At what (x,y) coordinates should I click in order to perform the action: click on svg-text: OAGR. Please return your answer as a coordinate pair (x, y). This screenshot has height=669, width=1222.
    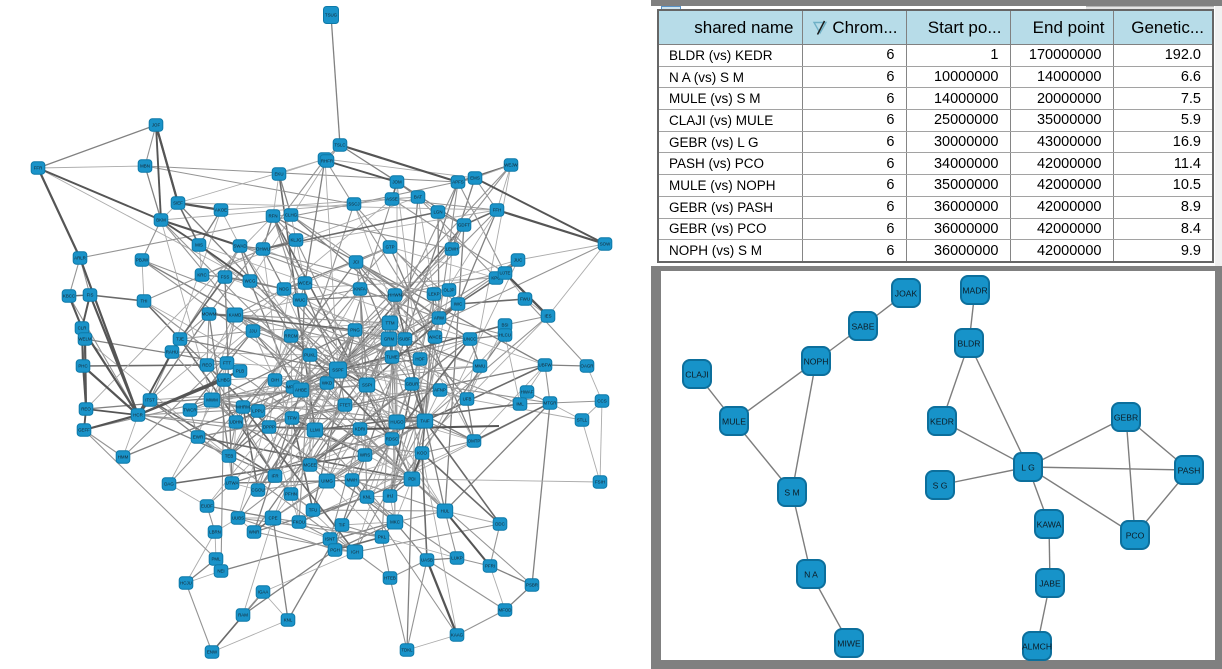
    Looking at the image, I should click on (587, 366).